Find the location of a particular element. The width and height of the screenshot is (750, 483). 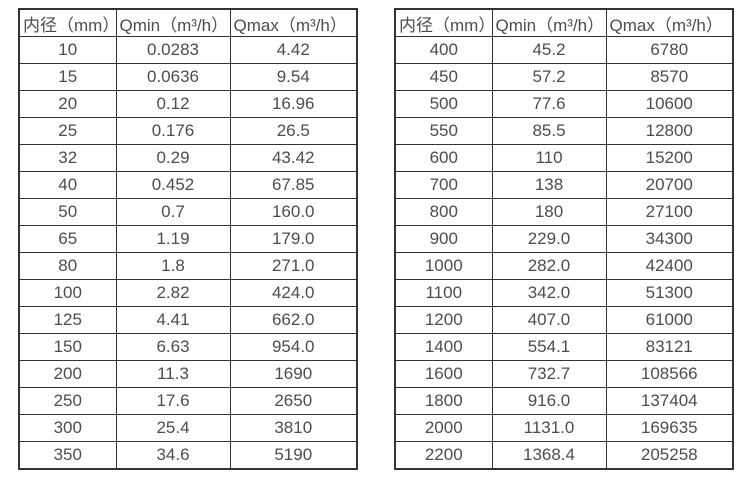

table-cell: 20700 is located at coordinates (669, 185).